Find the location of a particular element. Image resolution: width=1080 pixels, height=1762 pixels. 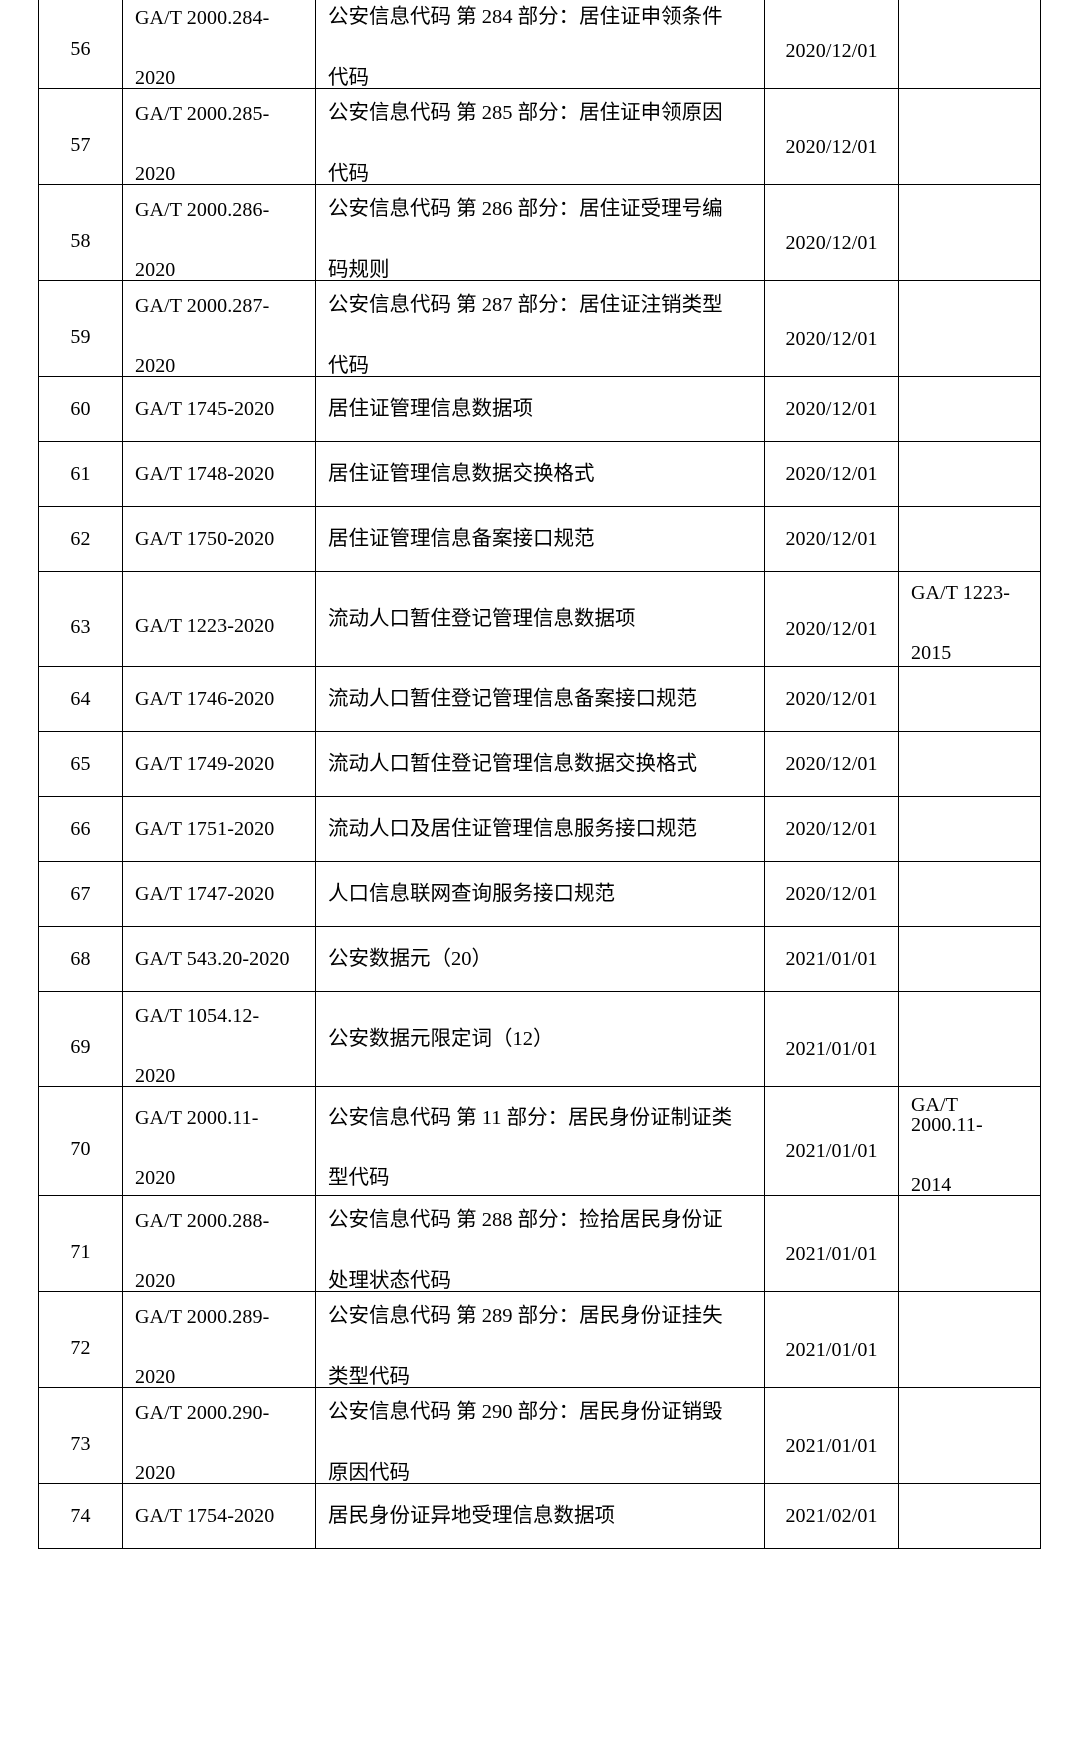

sequence-number: 56 is located at coordinates (80, 48).